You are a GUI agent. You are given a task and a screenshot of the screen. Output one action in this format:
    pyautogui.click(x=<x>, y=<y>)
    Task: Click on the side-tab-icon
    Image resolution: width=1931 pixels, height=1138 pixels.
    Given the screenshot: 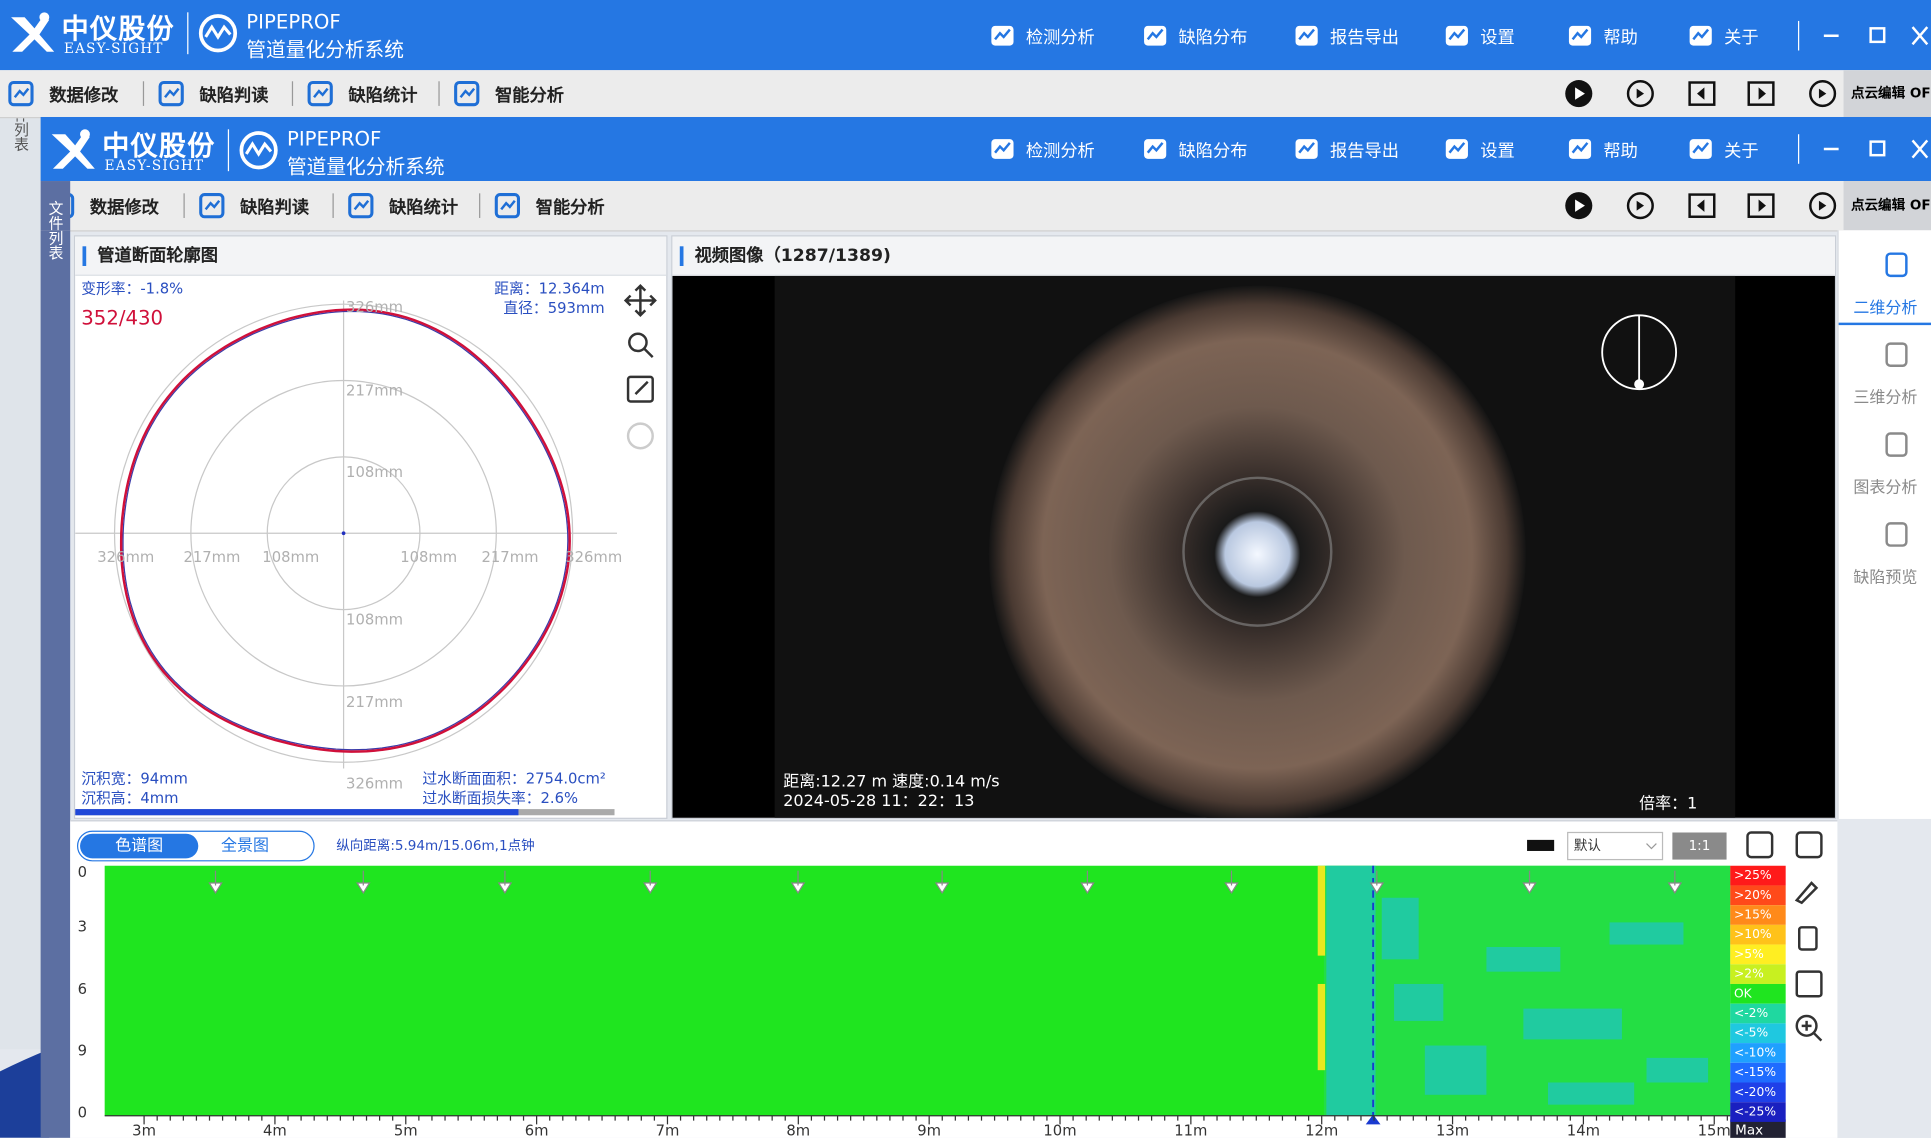 What is the action you would take?
    pyautogui.click(x=1896, y=265)
    